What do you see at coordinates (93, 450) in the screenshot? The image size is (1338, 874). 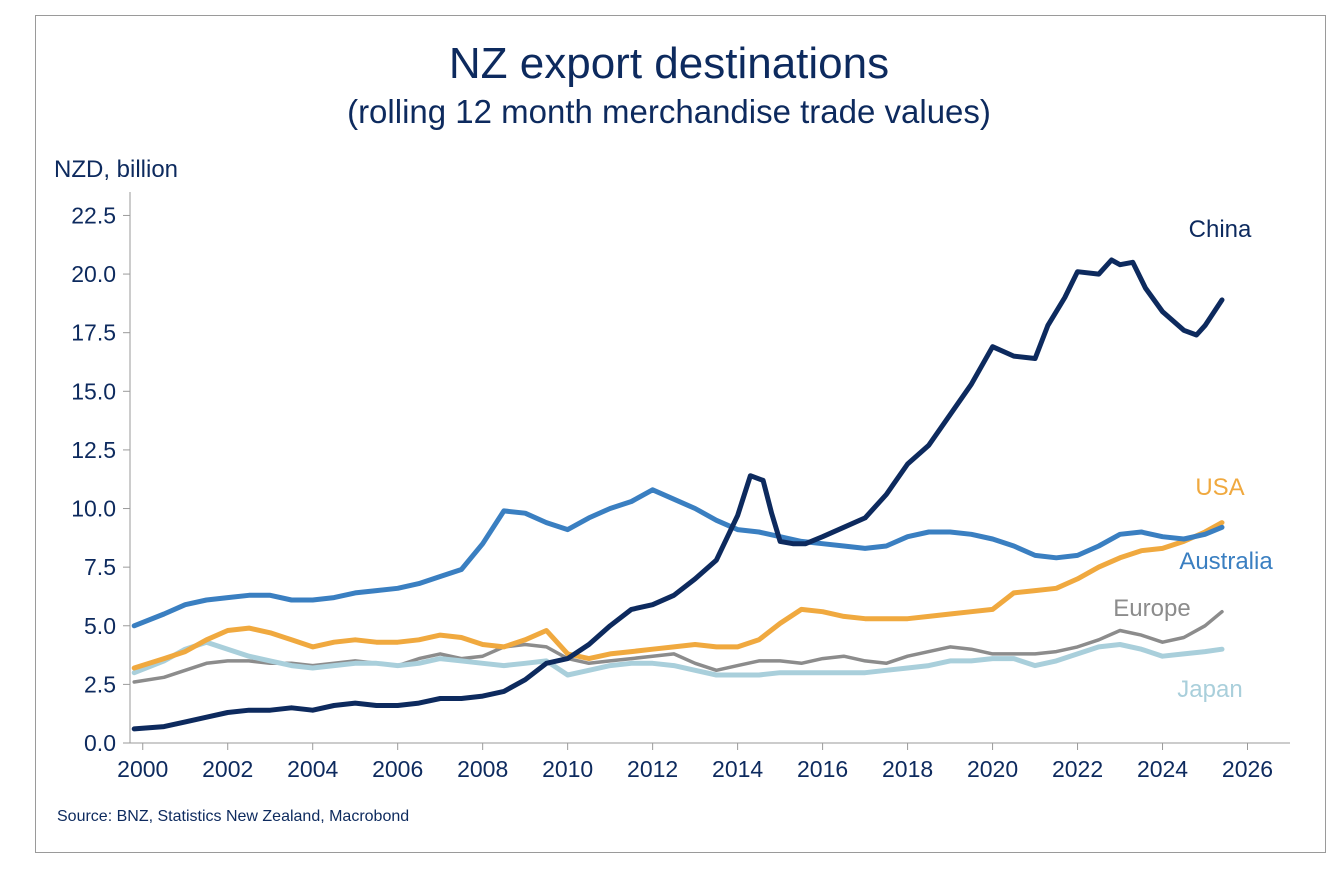 I see `y-tick-label: 12.5` at bounding box center [93, 450].